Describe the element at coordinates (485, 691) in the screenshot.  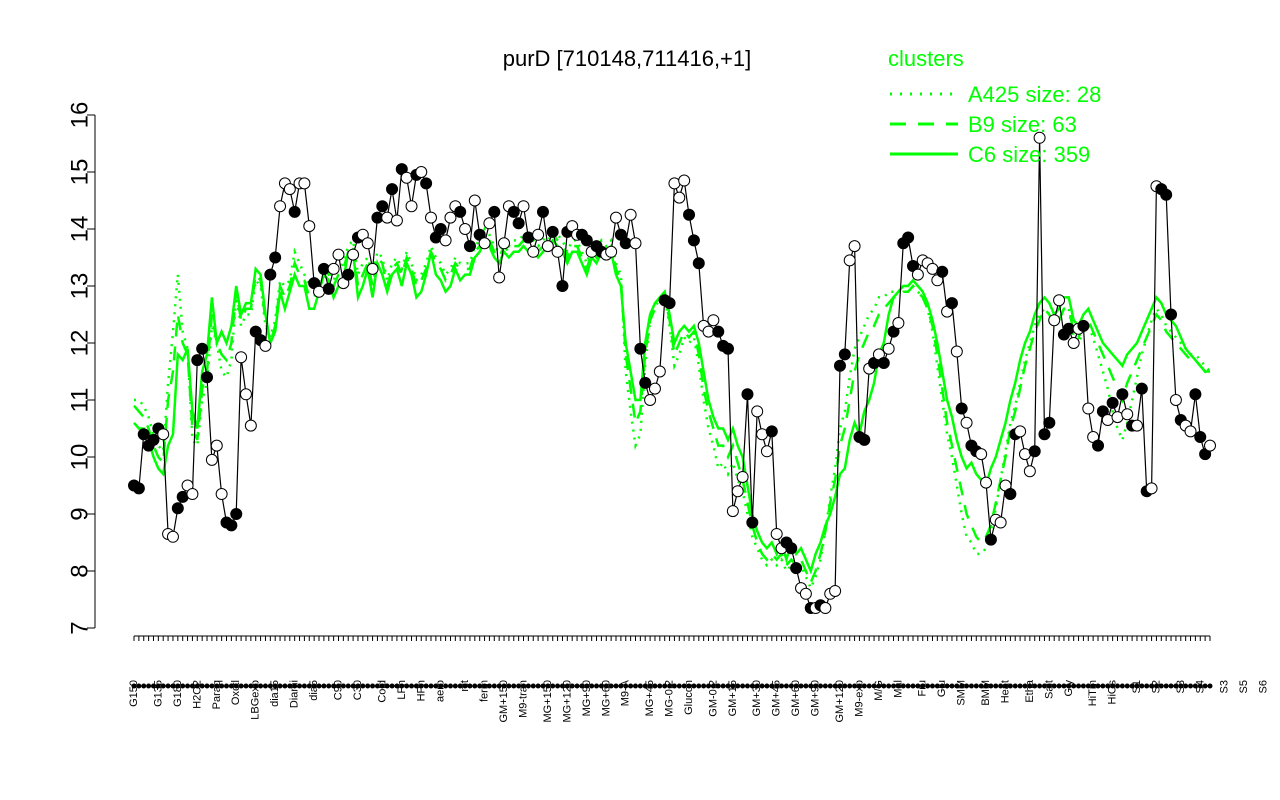
I see `x-tick-label: ferm` at that location.